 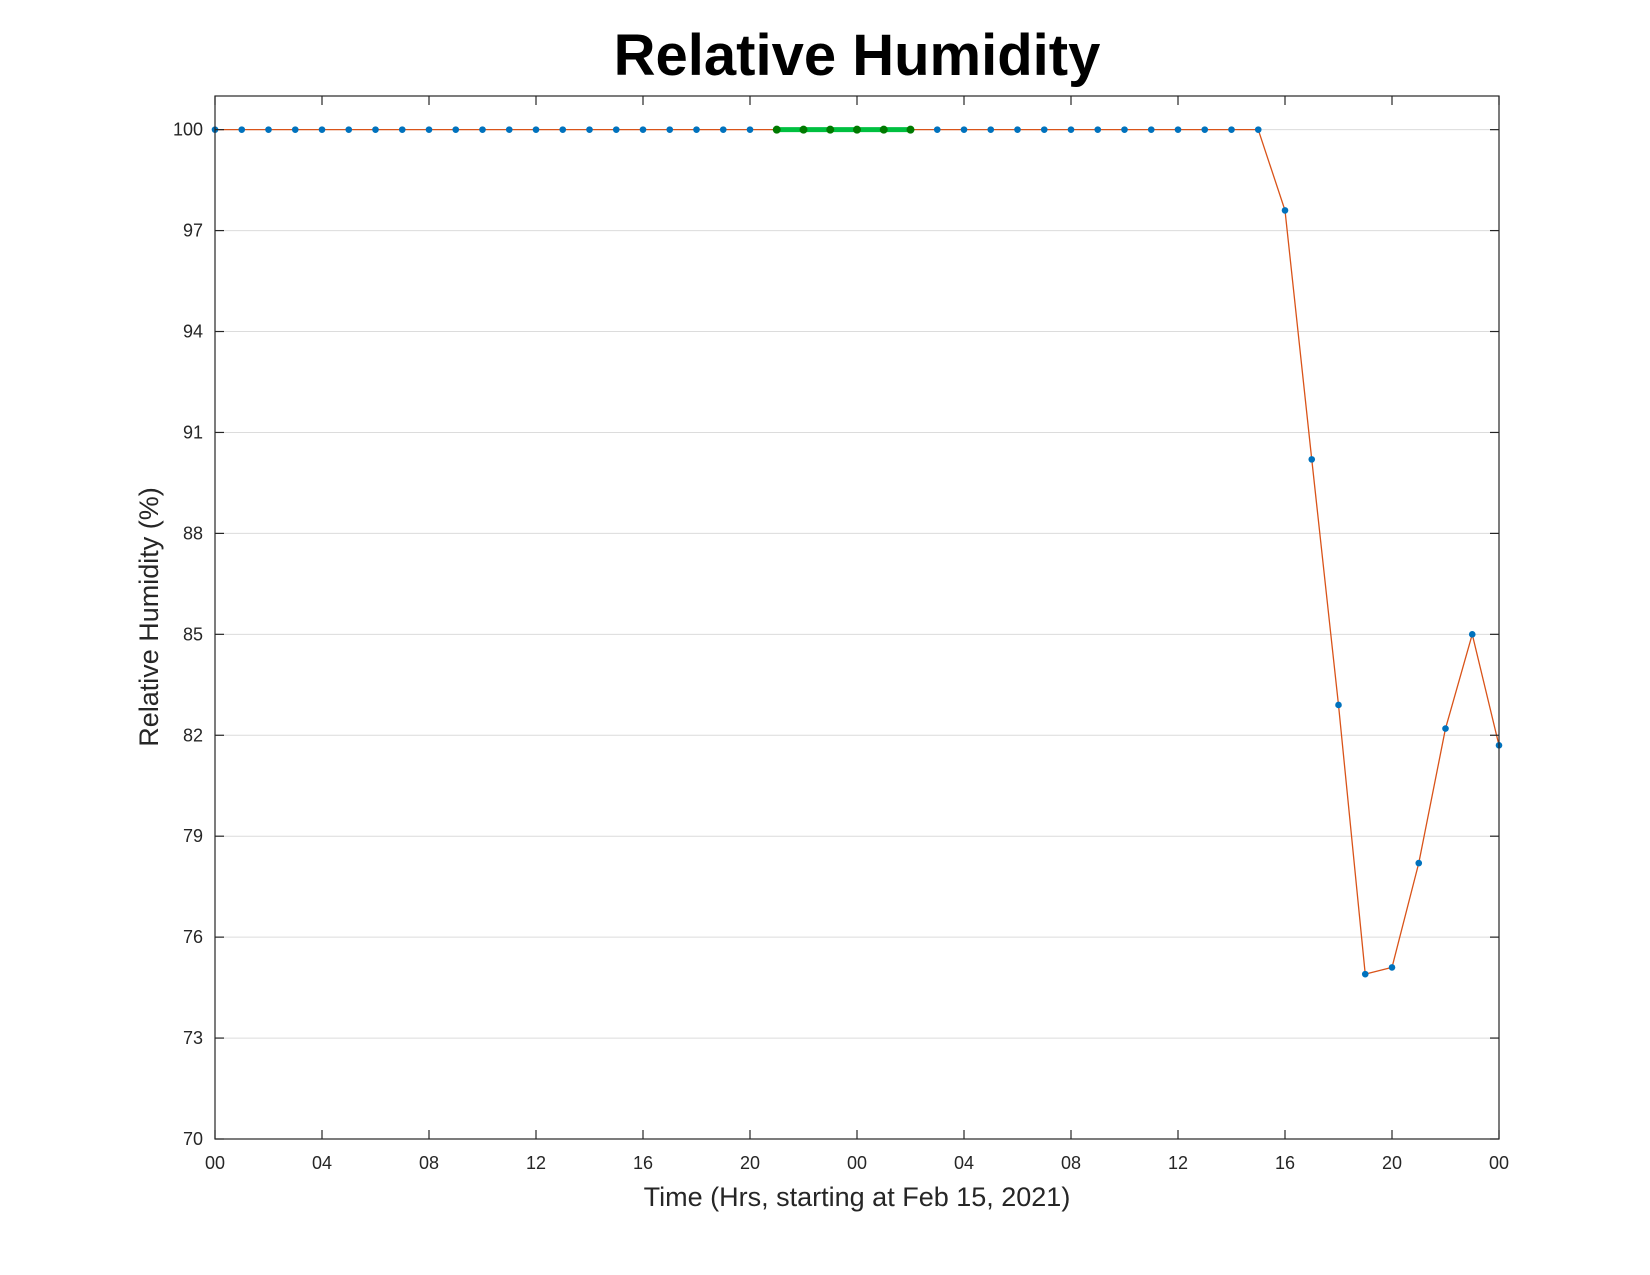 What do you see at coordinates (857, 1197) in the screenshot?
I see `x-axis-label: Time (Hrs, starting at Feb 15, 2021)` at bounding box center [857, 1197].